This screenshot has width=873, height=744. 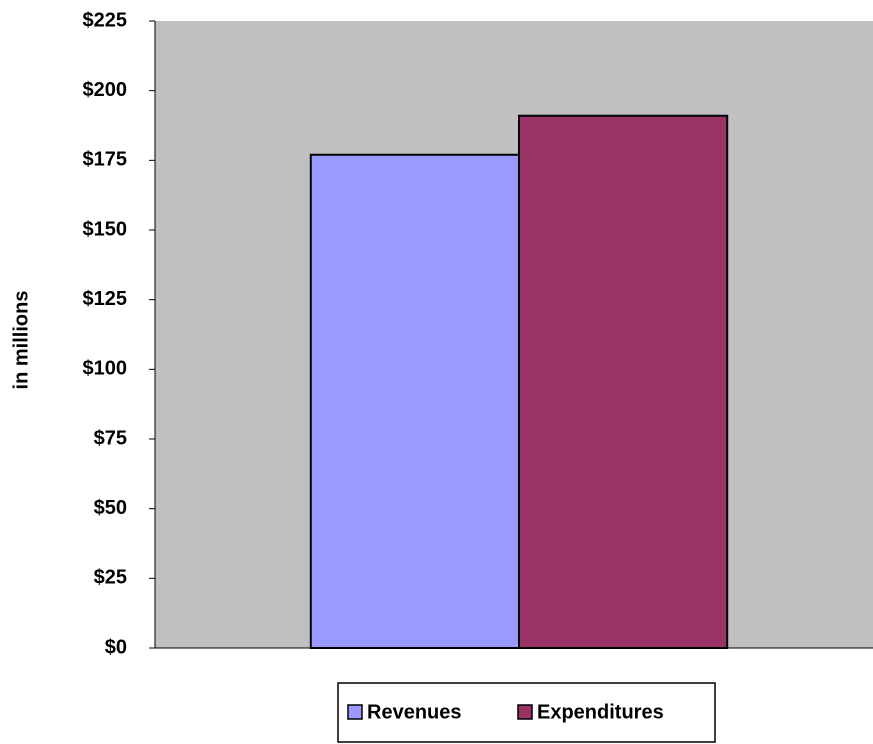 What do you see at coordinates (105, 299) in the screenshot?
I see `y-tick-label: $125` at bounding box center [105, 299].